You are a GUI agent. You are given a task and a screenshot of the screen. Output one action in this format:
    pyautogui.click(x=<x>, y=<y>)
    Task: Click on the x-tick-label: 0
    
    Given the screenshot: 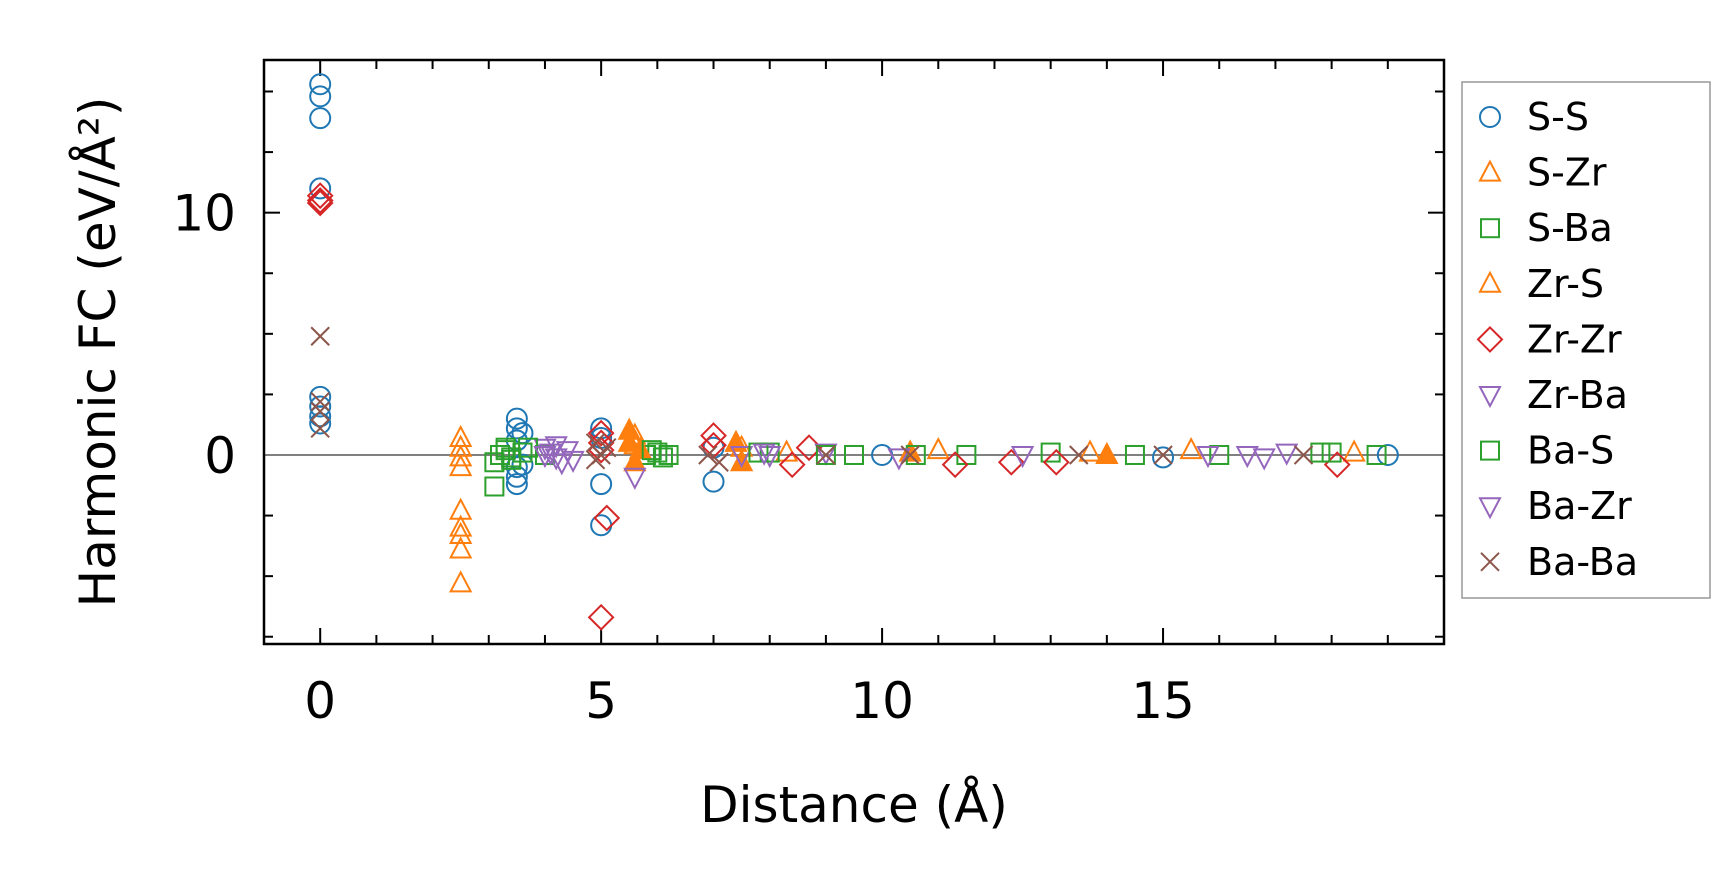 What is the action you would take?
    pyautogui.click(x=320, y=701)
    